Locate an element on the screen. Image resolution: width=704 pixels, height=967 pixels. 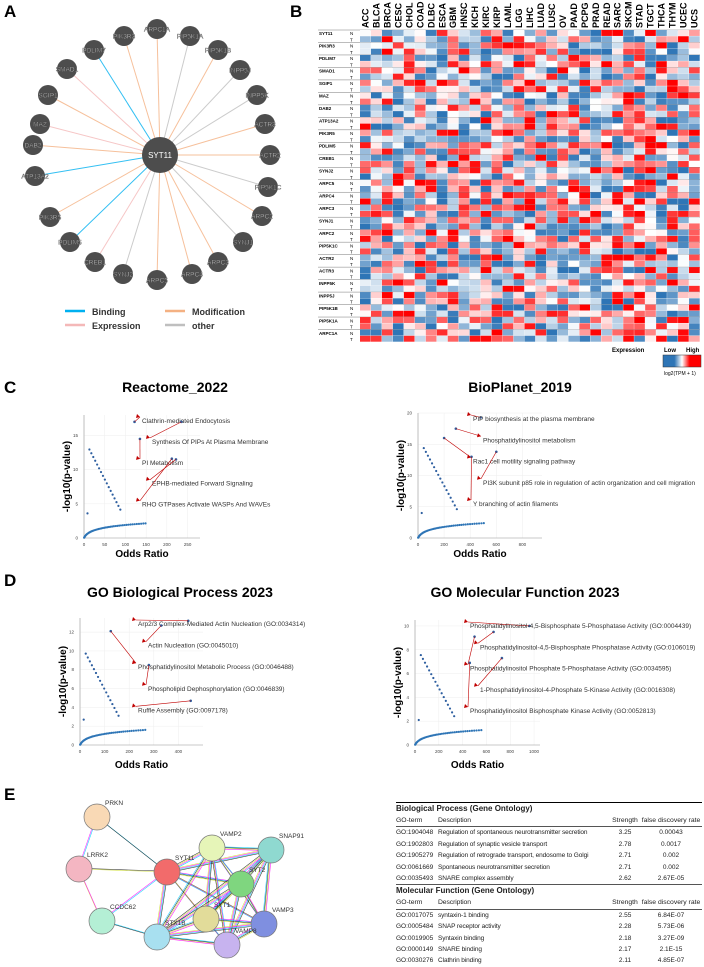
go-term-cell: GO:0017075 is located at coordinates (415, 915).